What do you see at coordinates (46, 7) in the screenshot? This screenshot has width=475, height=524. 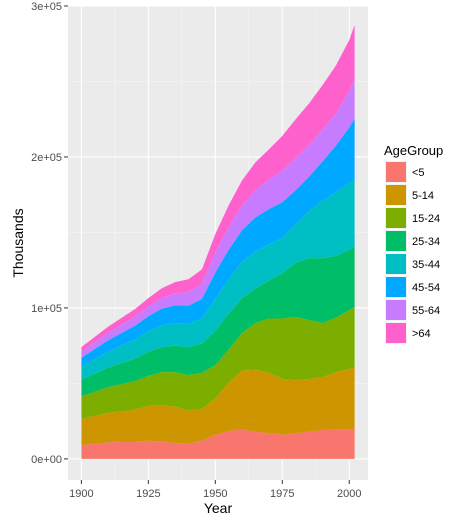 I see `y-tick-label: 3e+05` at bounding box center [46, 7].